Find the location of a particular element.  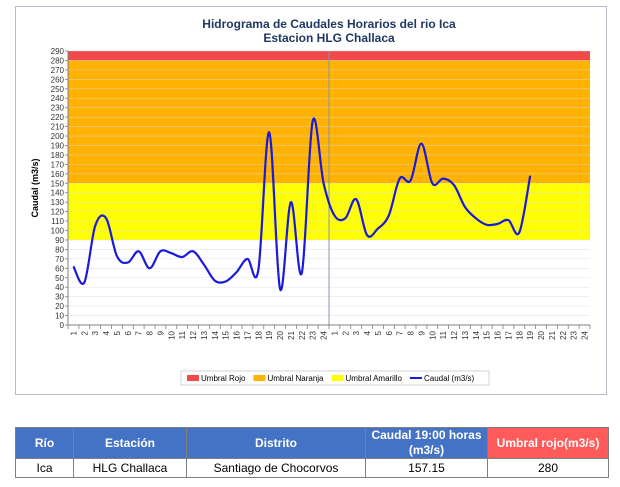

y-tick-label: 210 is located at coordinates (58, 127).